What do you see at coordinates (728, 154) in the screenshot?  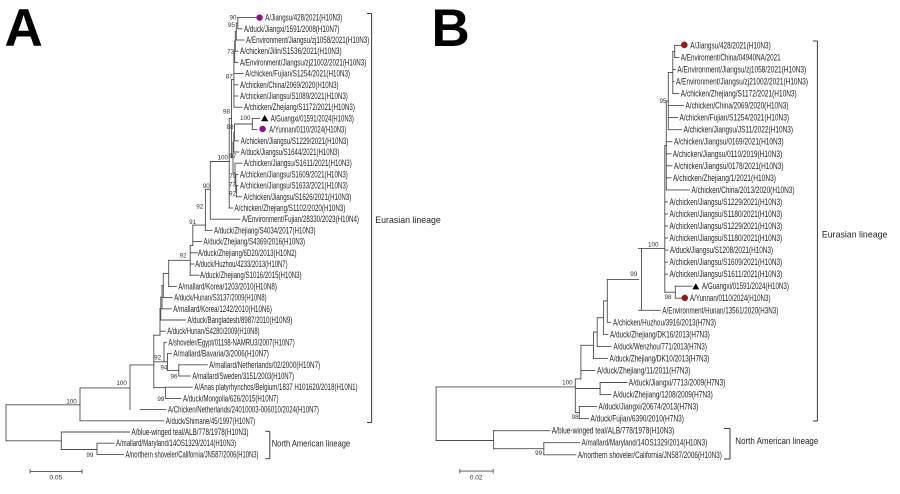 I see `svg-text:A/chicken/Jiangsu/0110/2019(H1: A/chicken/Jiangsu/0110/2019(H10N3)` at bounding box center [728, 154].